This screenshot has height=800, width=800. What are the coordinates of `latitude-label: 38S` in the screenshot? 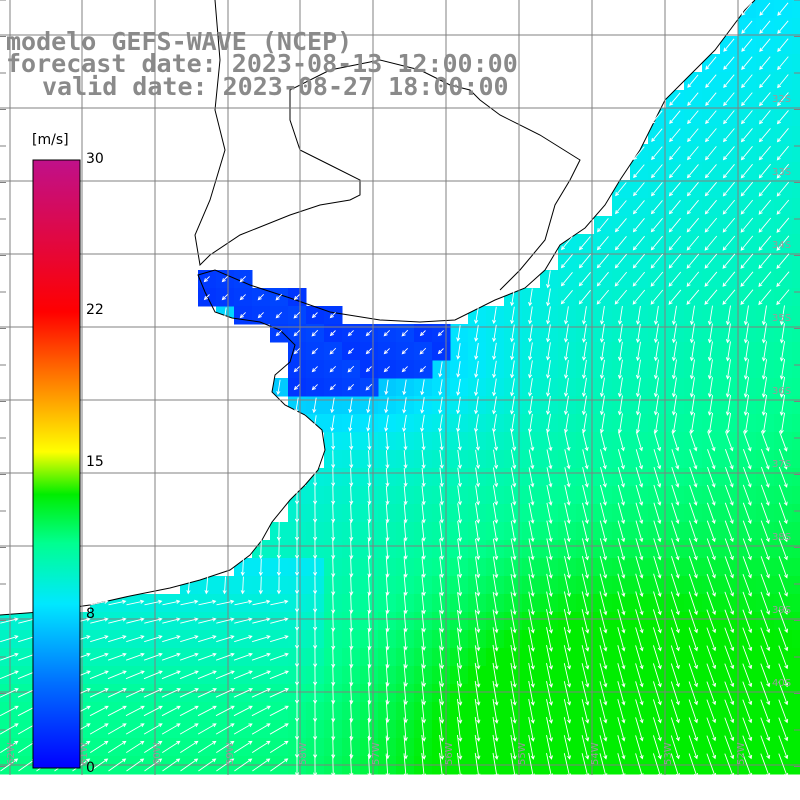 It's located at (781, 537).